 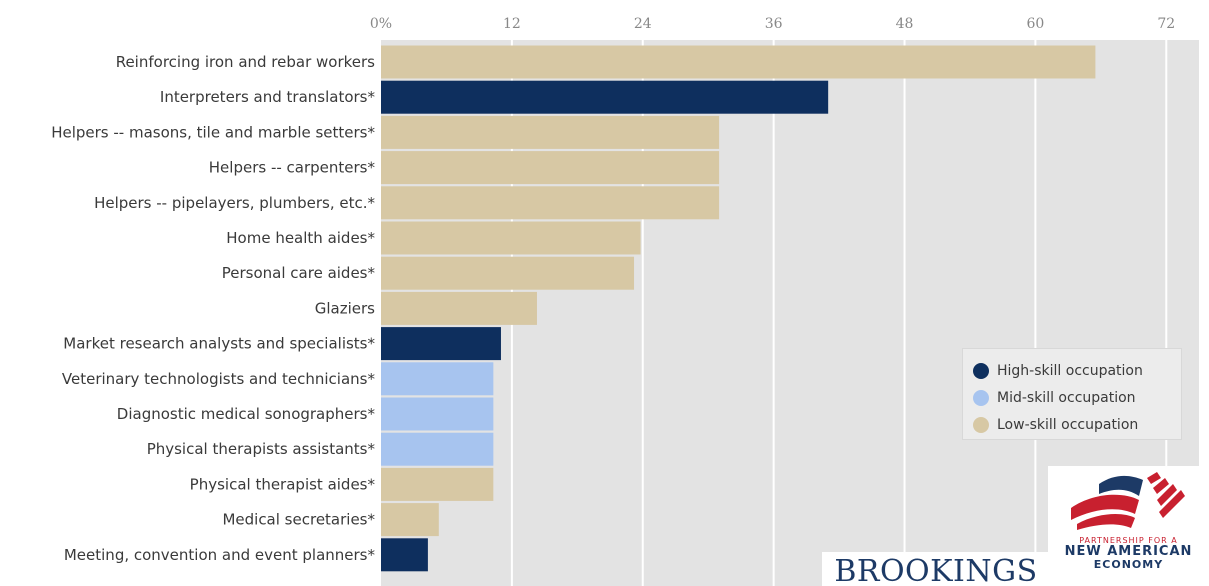 I want to click on x-tick-label: 48, so click(x=905, y=24).